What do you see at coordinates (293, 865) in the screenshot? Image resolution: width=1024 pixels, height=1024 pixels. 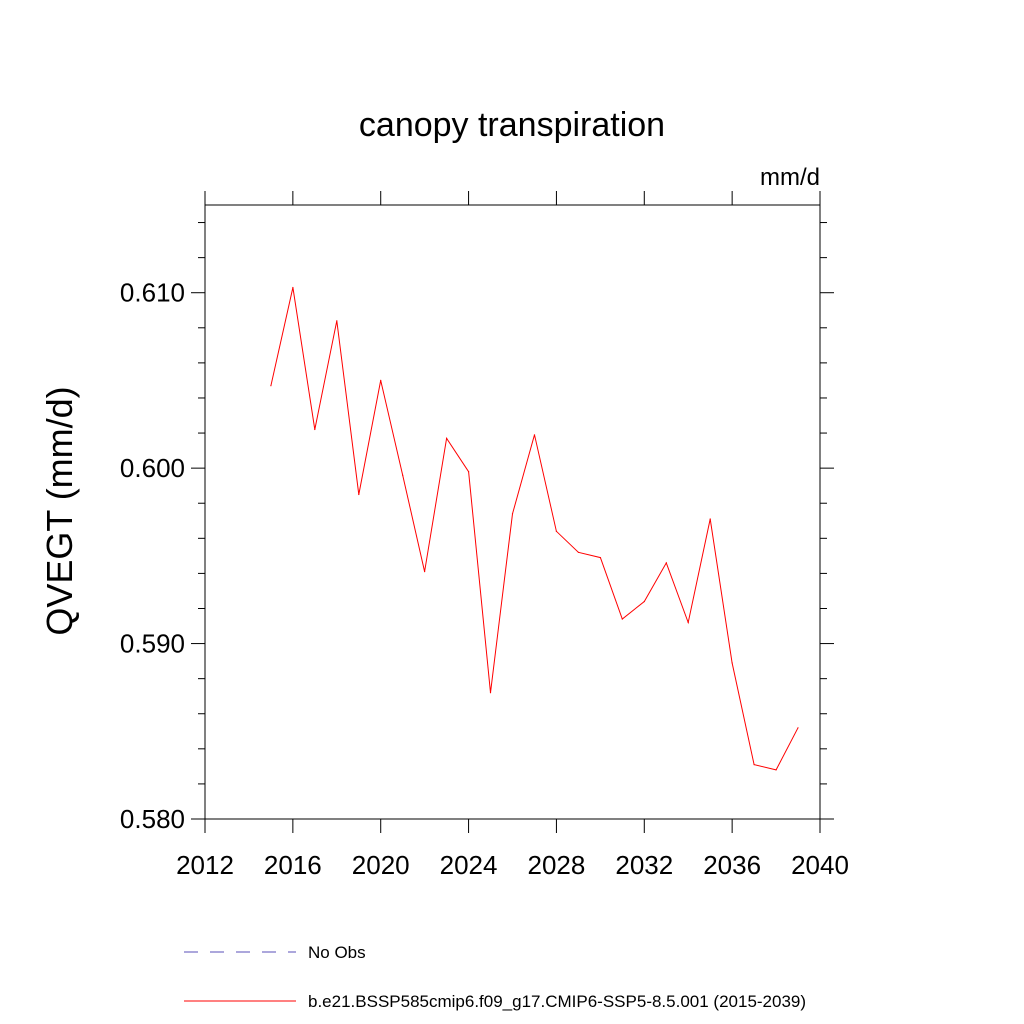 I see `x-tick-label: 2016` at bounding box center [293, 865].